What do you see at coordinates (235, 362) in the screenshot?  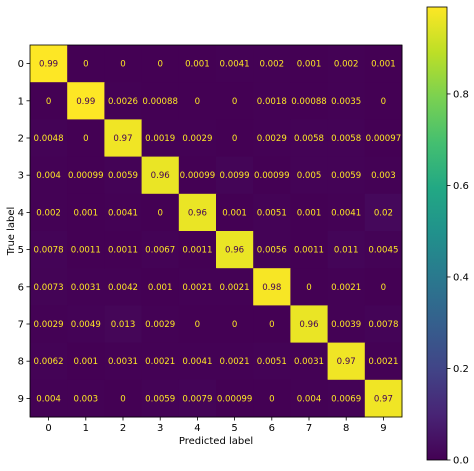 I see `cell-value-label: 0.0021` at bounding box center [235, 362].